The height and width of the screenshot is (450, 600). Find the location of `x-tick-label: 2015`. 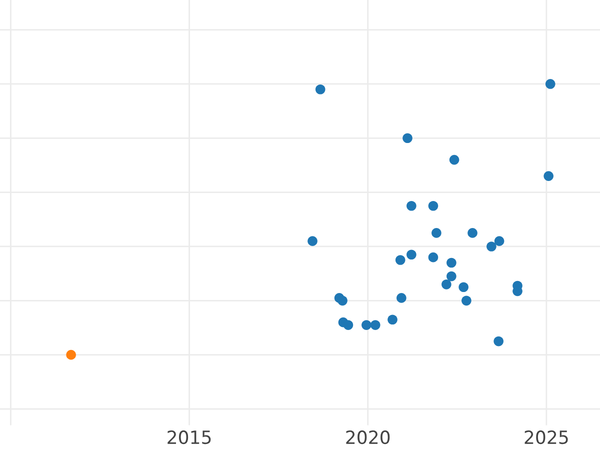

x-tick-label: 2015 is located at coordinates (189, 437).